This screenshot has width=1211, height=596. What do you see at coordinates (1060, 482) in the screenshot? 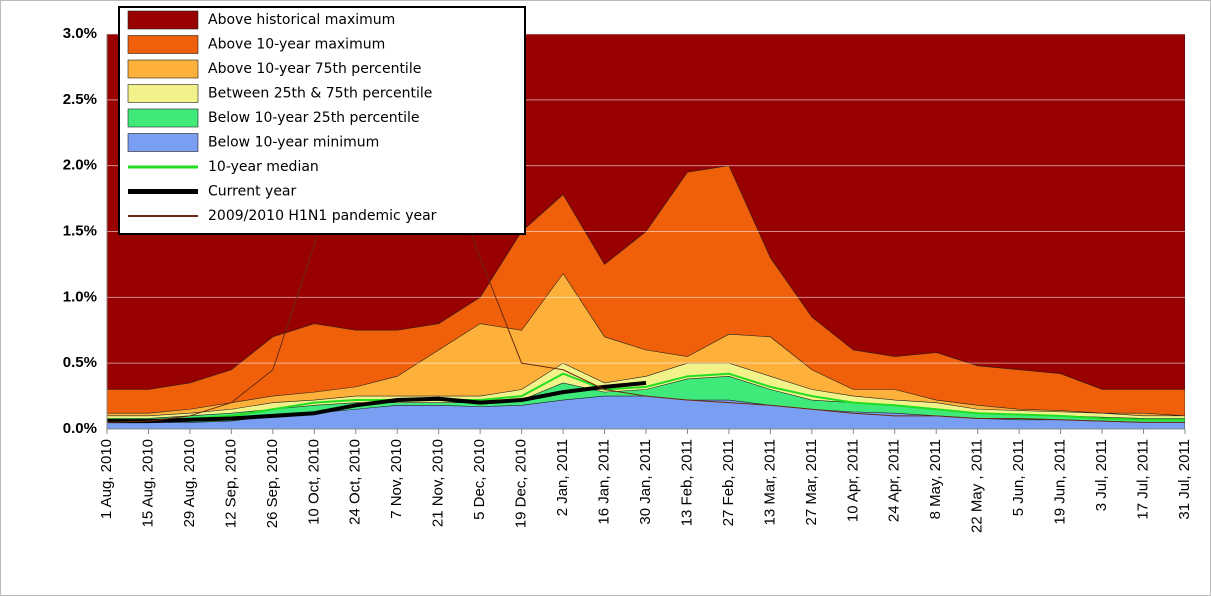
I see `x-tick-label: 19 Jun, 2011` at bounding box center [1060, 482].